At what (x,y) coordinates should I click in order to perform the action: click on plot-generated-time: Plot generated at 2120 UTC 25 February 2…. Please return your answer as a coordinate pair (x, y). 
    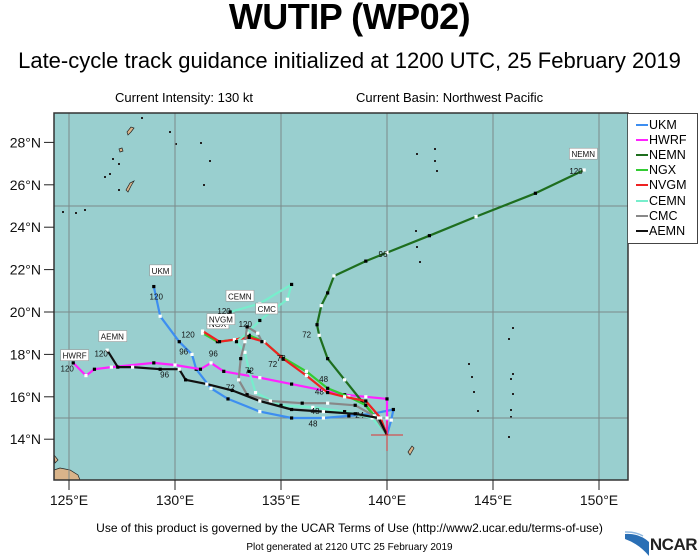
    Looking at the image, I should click on (349, 547).